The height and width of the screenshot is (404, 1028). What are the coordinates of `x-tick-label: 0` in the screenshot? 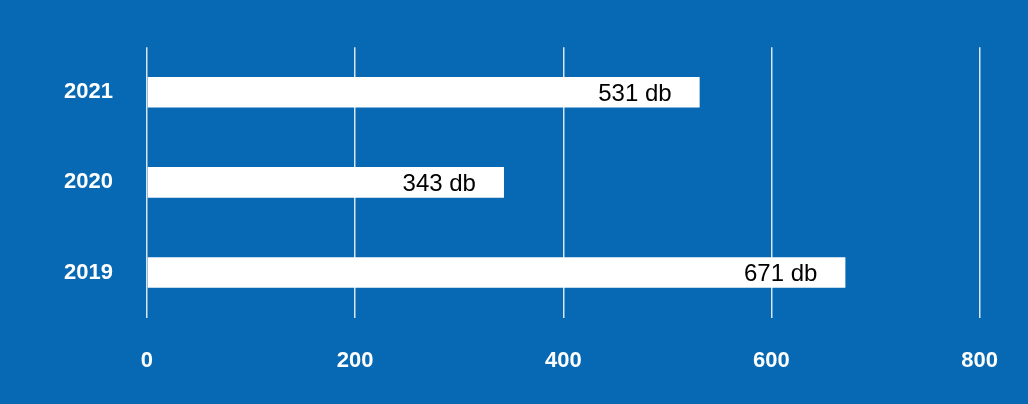 It's located at (147, 359).